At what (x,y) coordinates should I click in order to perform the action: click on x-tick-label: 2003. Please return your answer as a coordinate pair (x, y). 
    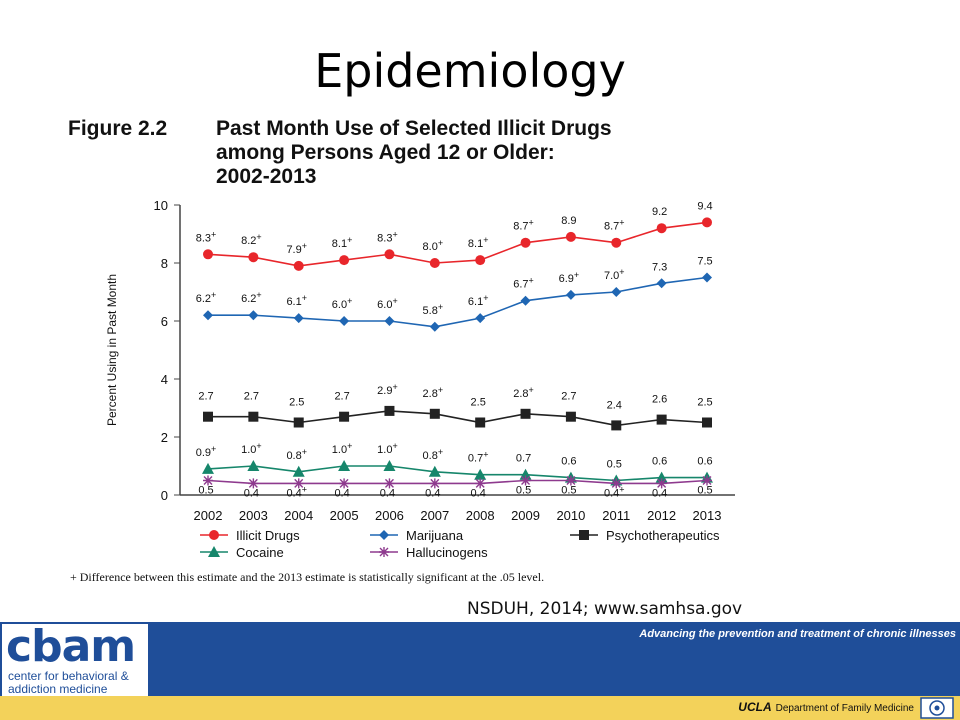
    Looking at the image, I should click on (253, 515).